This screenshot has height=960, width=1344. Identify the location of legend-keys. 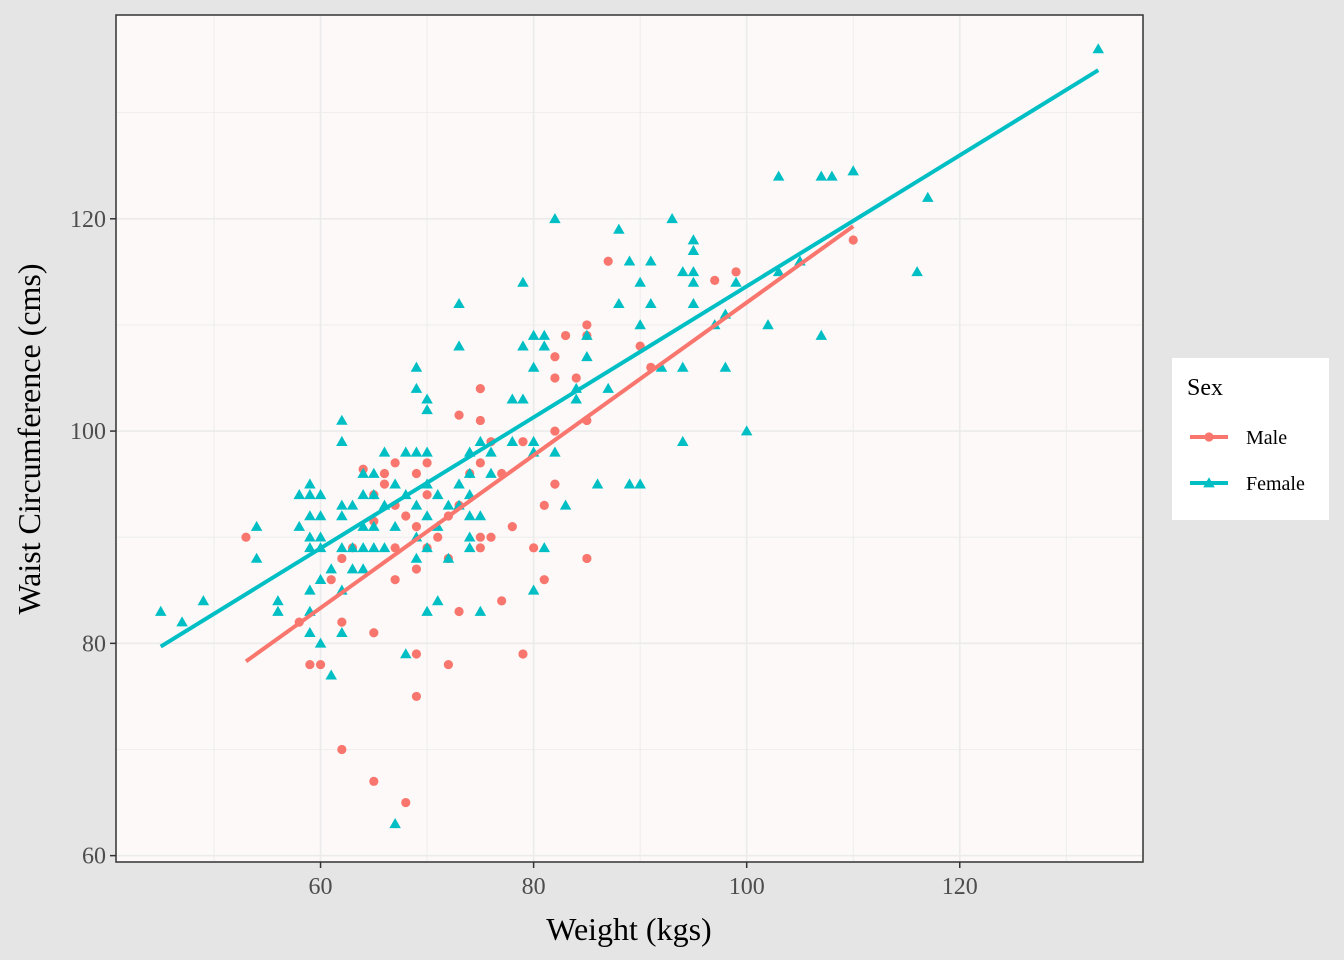
(1209, 460).